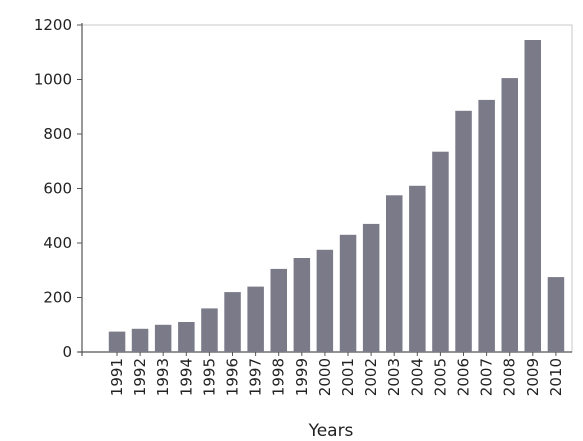 The width and height of the screenshot is (583, 441). What do you see at coordinates (417, 268) in the screenshot?
I see `bar-2004` at bounding box center [417, 268].